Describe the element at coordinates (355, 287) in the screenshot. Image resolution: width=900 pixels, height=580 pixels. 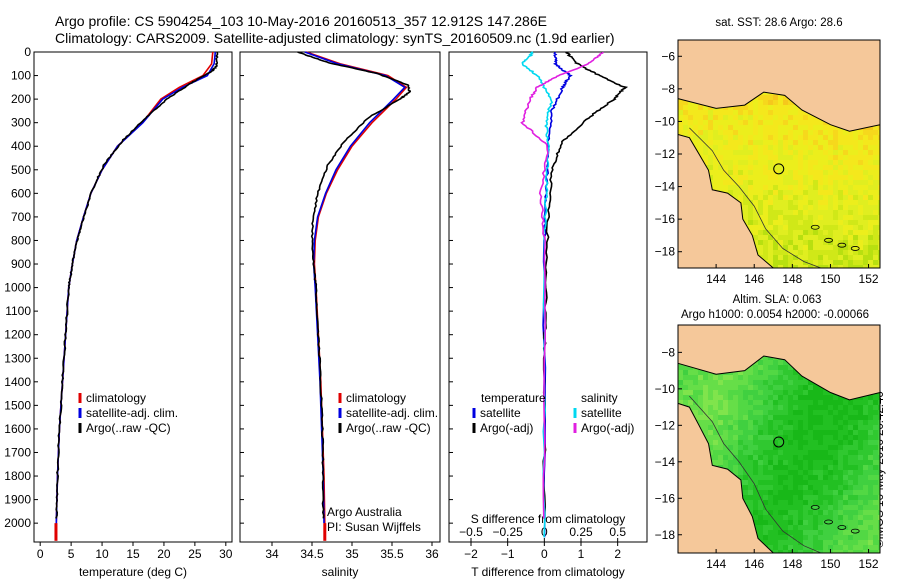
I see `salinity-series-satellite` at that location.